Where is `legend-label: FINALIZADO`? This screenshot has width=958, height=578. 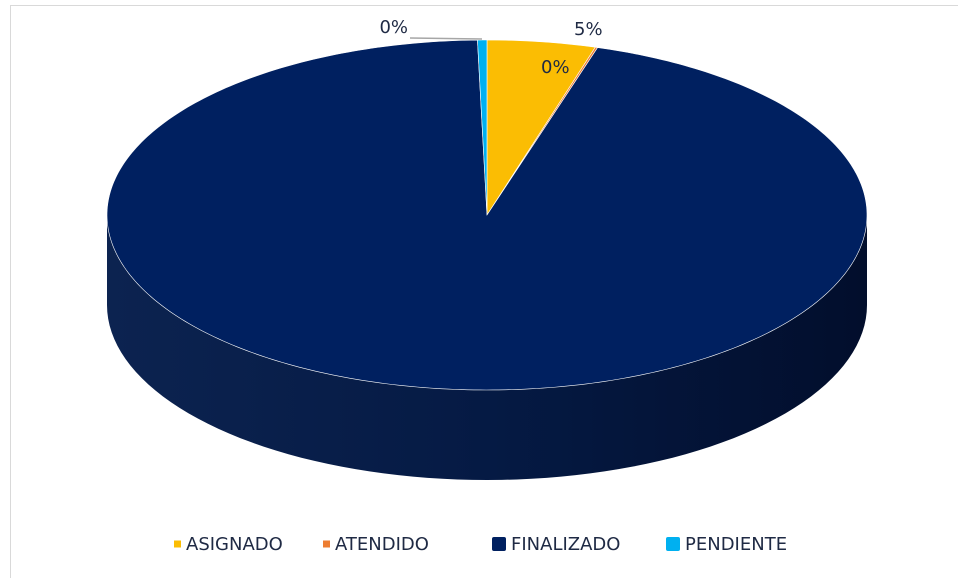 legend-label: FINALIZADO is located at coordinates (565, 544).